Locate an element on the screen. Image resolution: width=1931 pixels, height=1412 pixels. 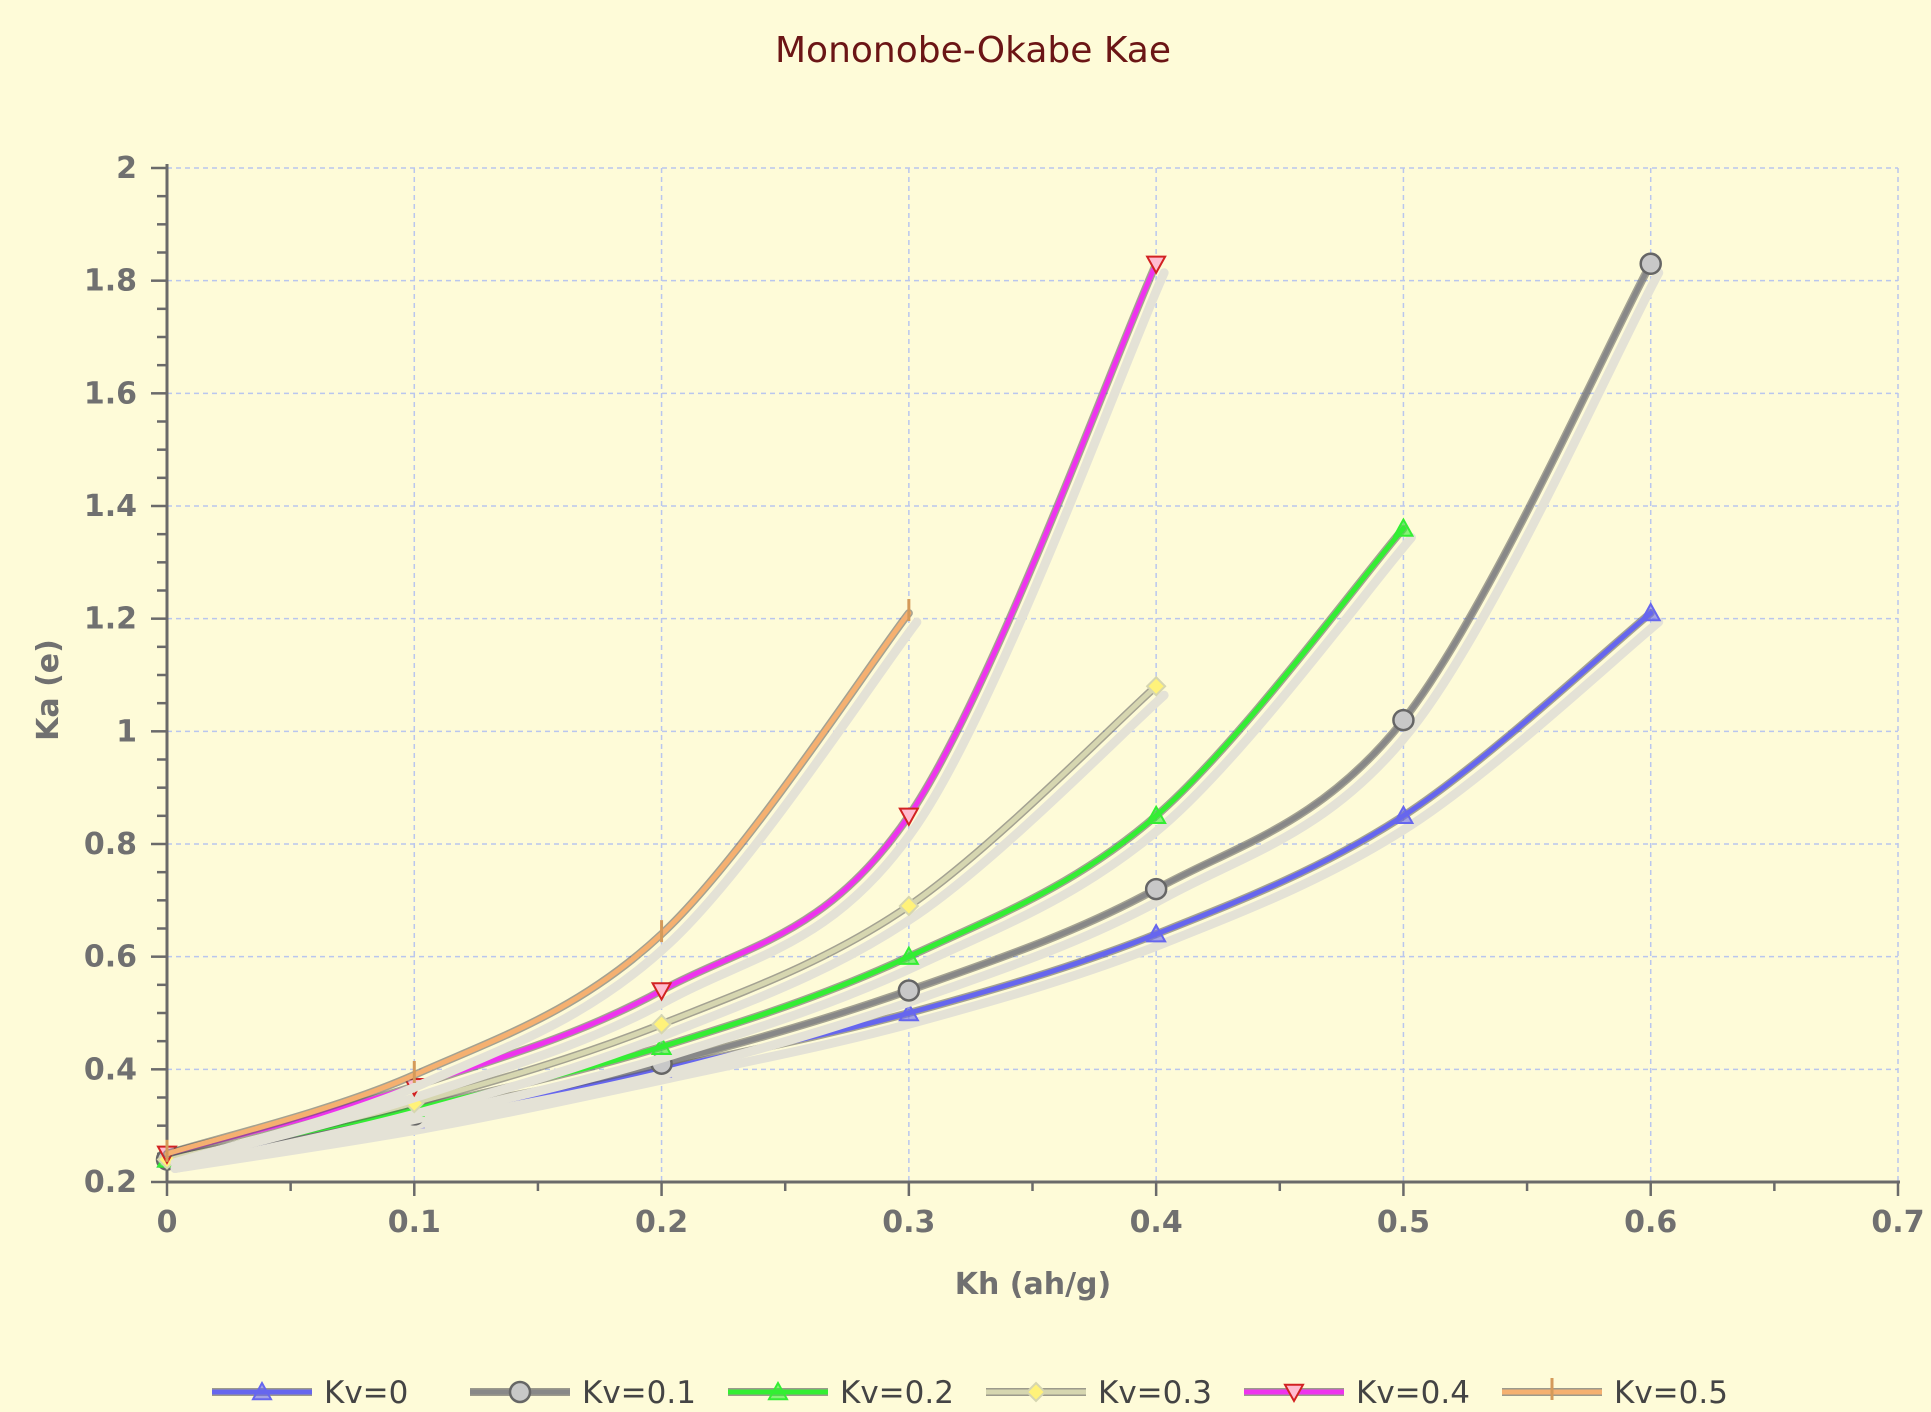
legend-label: Kv=0.5 is located at coordinates (1671, 1391).